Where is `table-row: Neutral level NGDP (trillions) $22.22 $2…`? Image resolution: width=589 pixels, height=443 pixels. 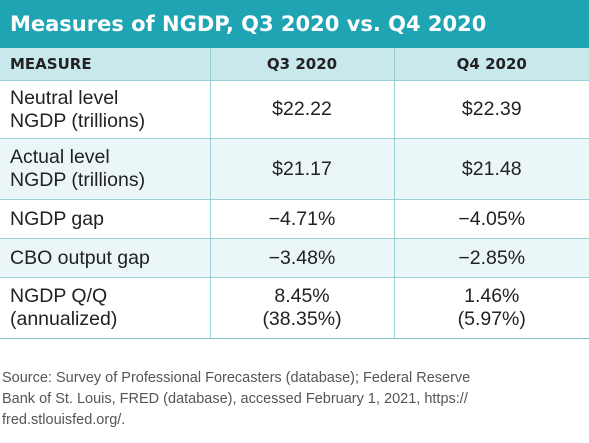
table-row: Neutral level NGDP (trillions) $22.22 $2… is located at coordinates (294, 109).